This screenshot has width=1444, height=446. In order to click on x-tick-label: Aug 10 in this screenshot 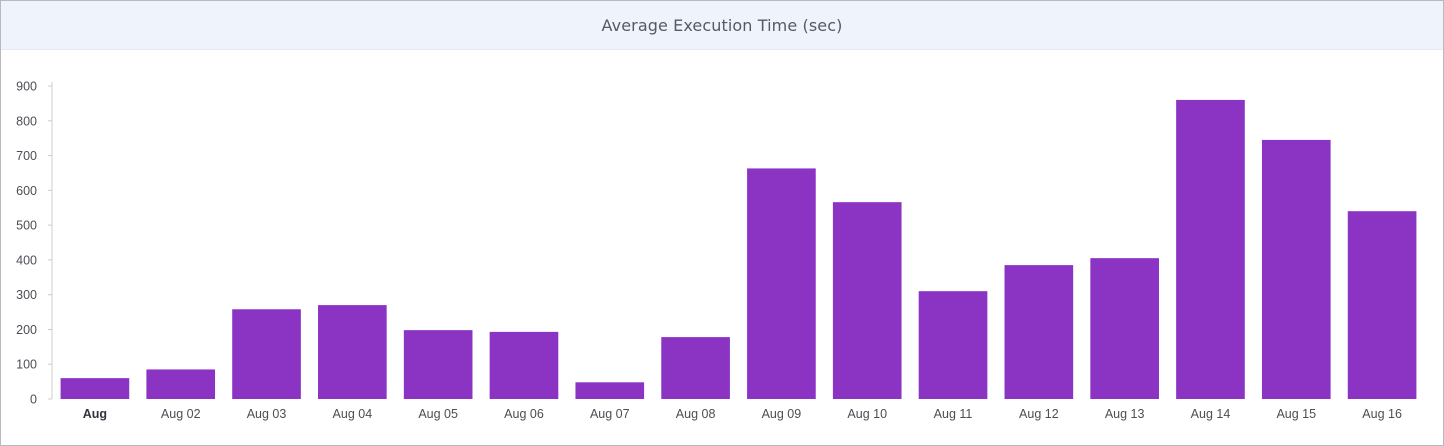, I will do `click(867, 414)`.